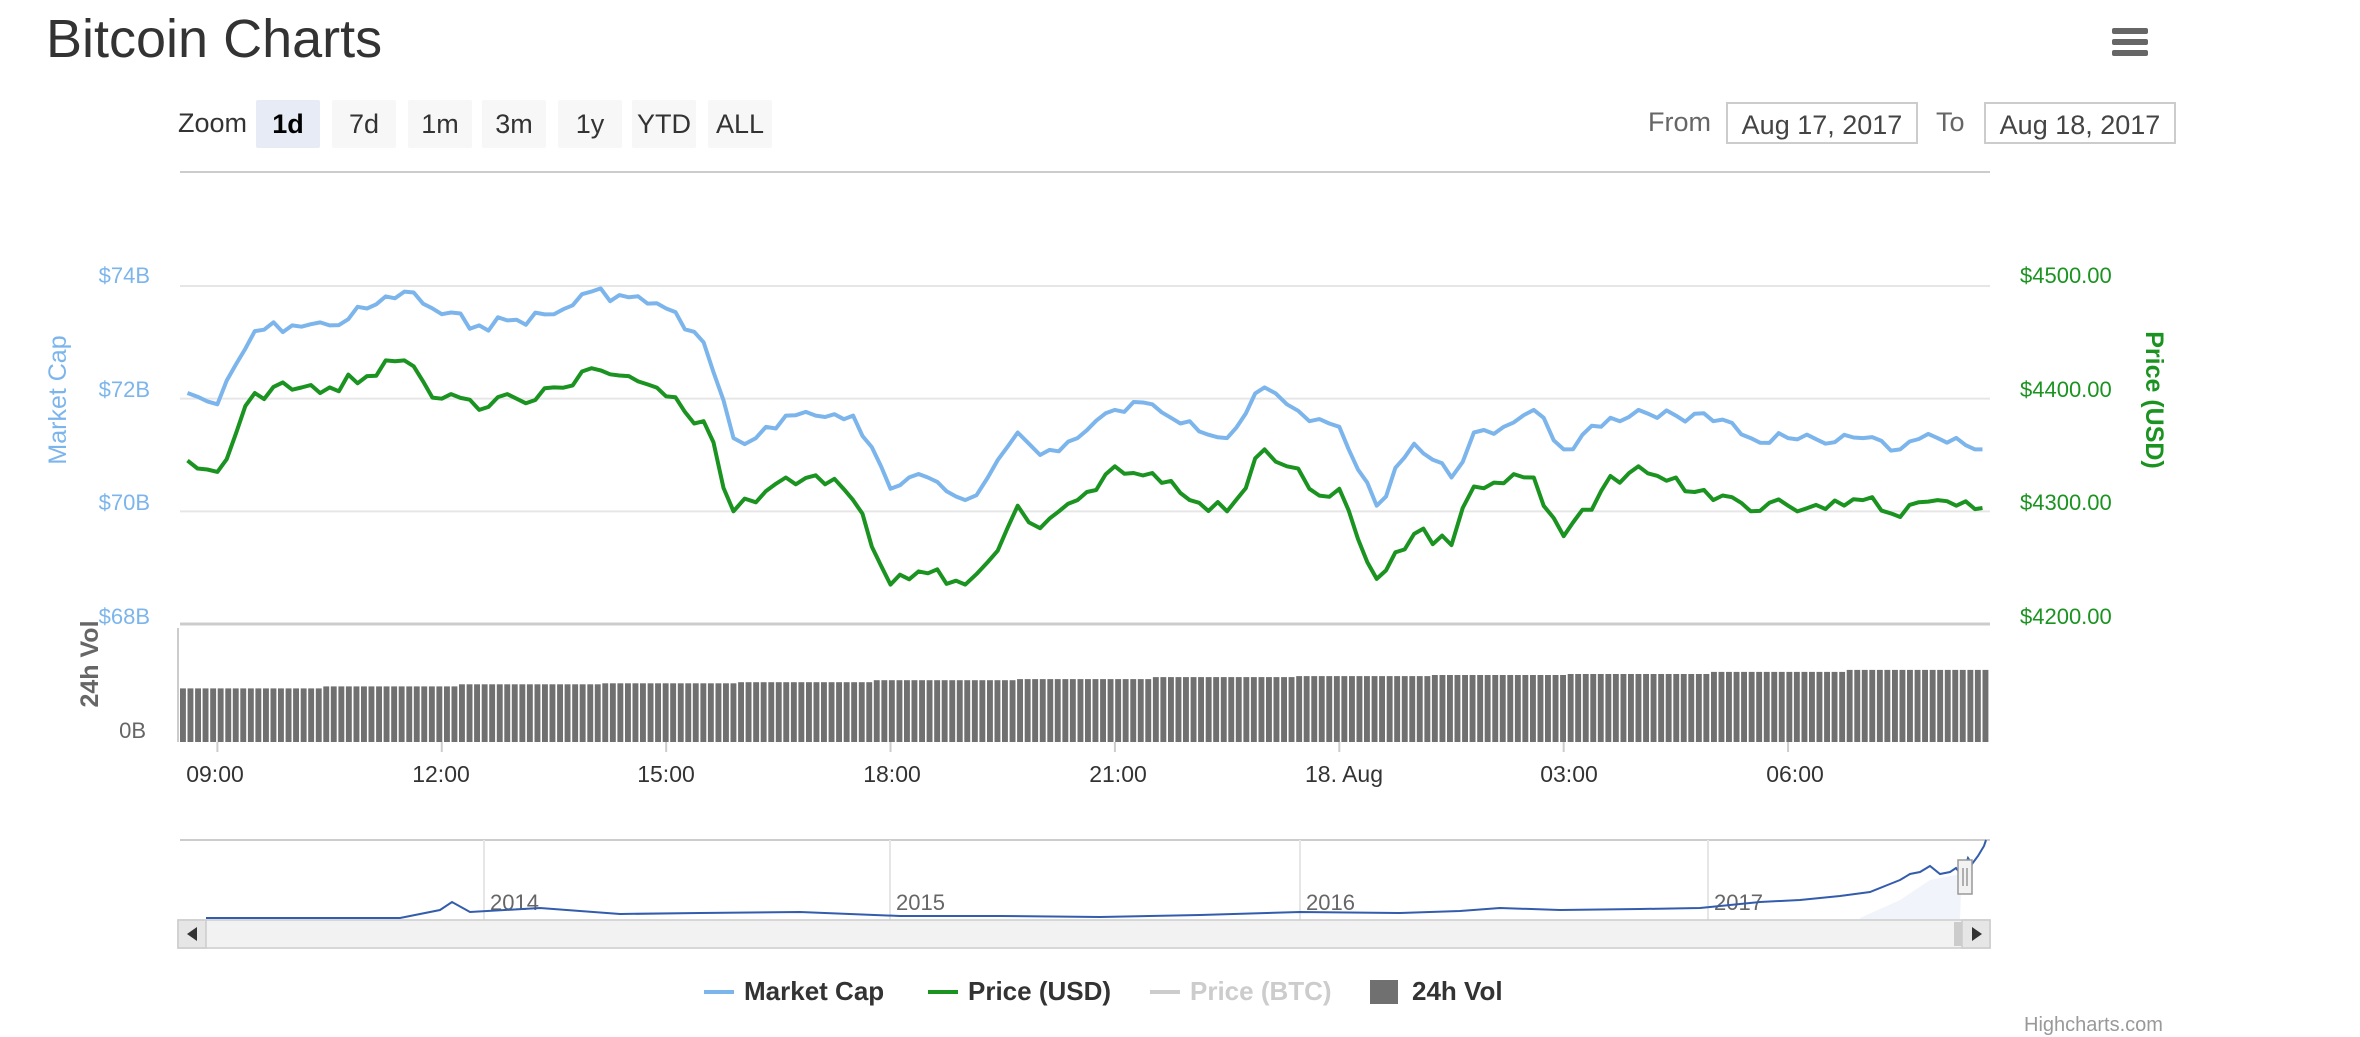  What do you see at coordinates (214, 39) in the screenshot?
I see `page-title: Bitcoin Charts` at bounding box center [214, 39].